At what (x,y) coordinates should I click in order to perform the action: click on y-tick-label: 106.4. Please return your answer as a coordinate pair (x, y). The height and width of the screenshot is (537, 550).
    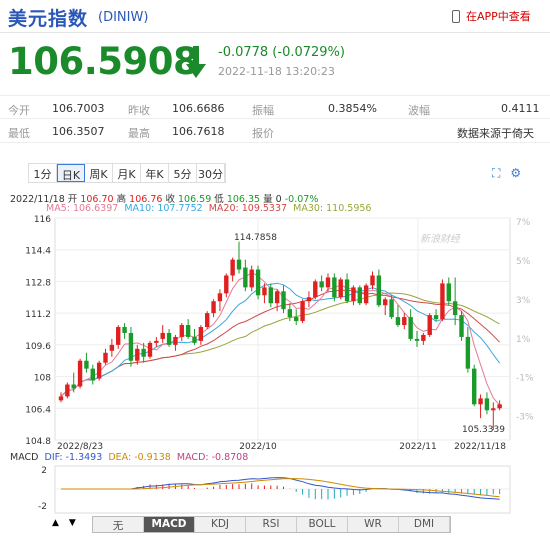
    Looking at the image, I should click on (38, 410).